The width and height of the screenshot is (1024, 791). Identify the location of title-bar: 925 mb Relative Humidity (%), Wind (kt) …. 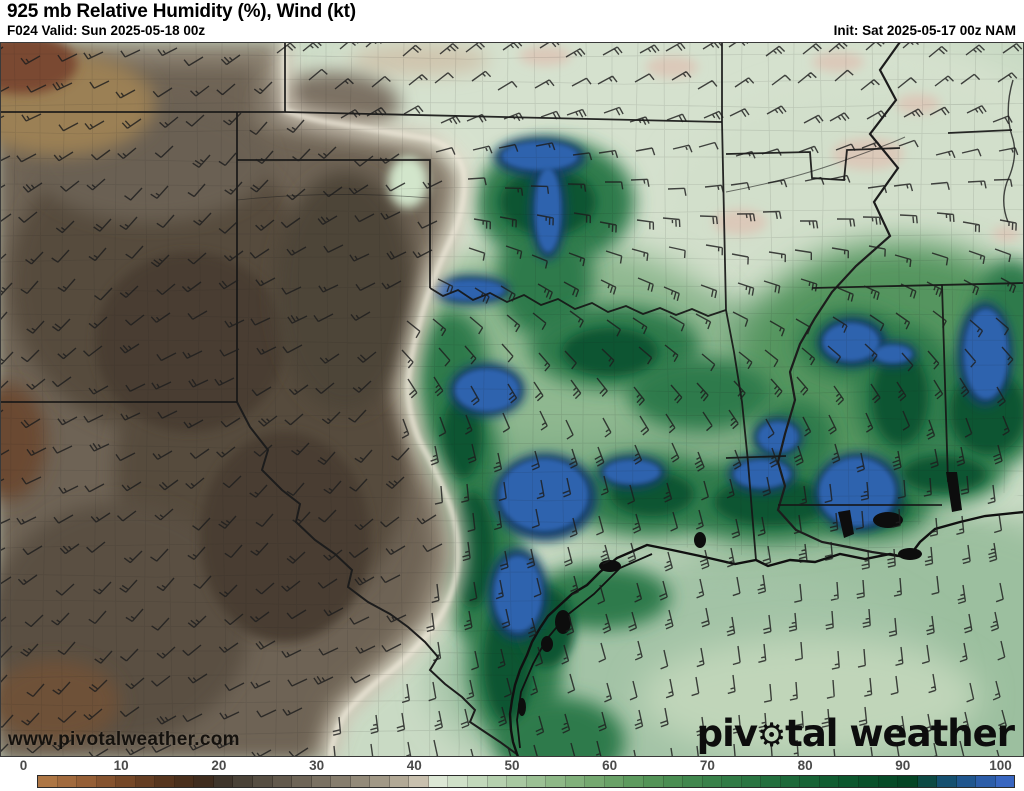
(512, 21).